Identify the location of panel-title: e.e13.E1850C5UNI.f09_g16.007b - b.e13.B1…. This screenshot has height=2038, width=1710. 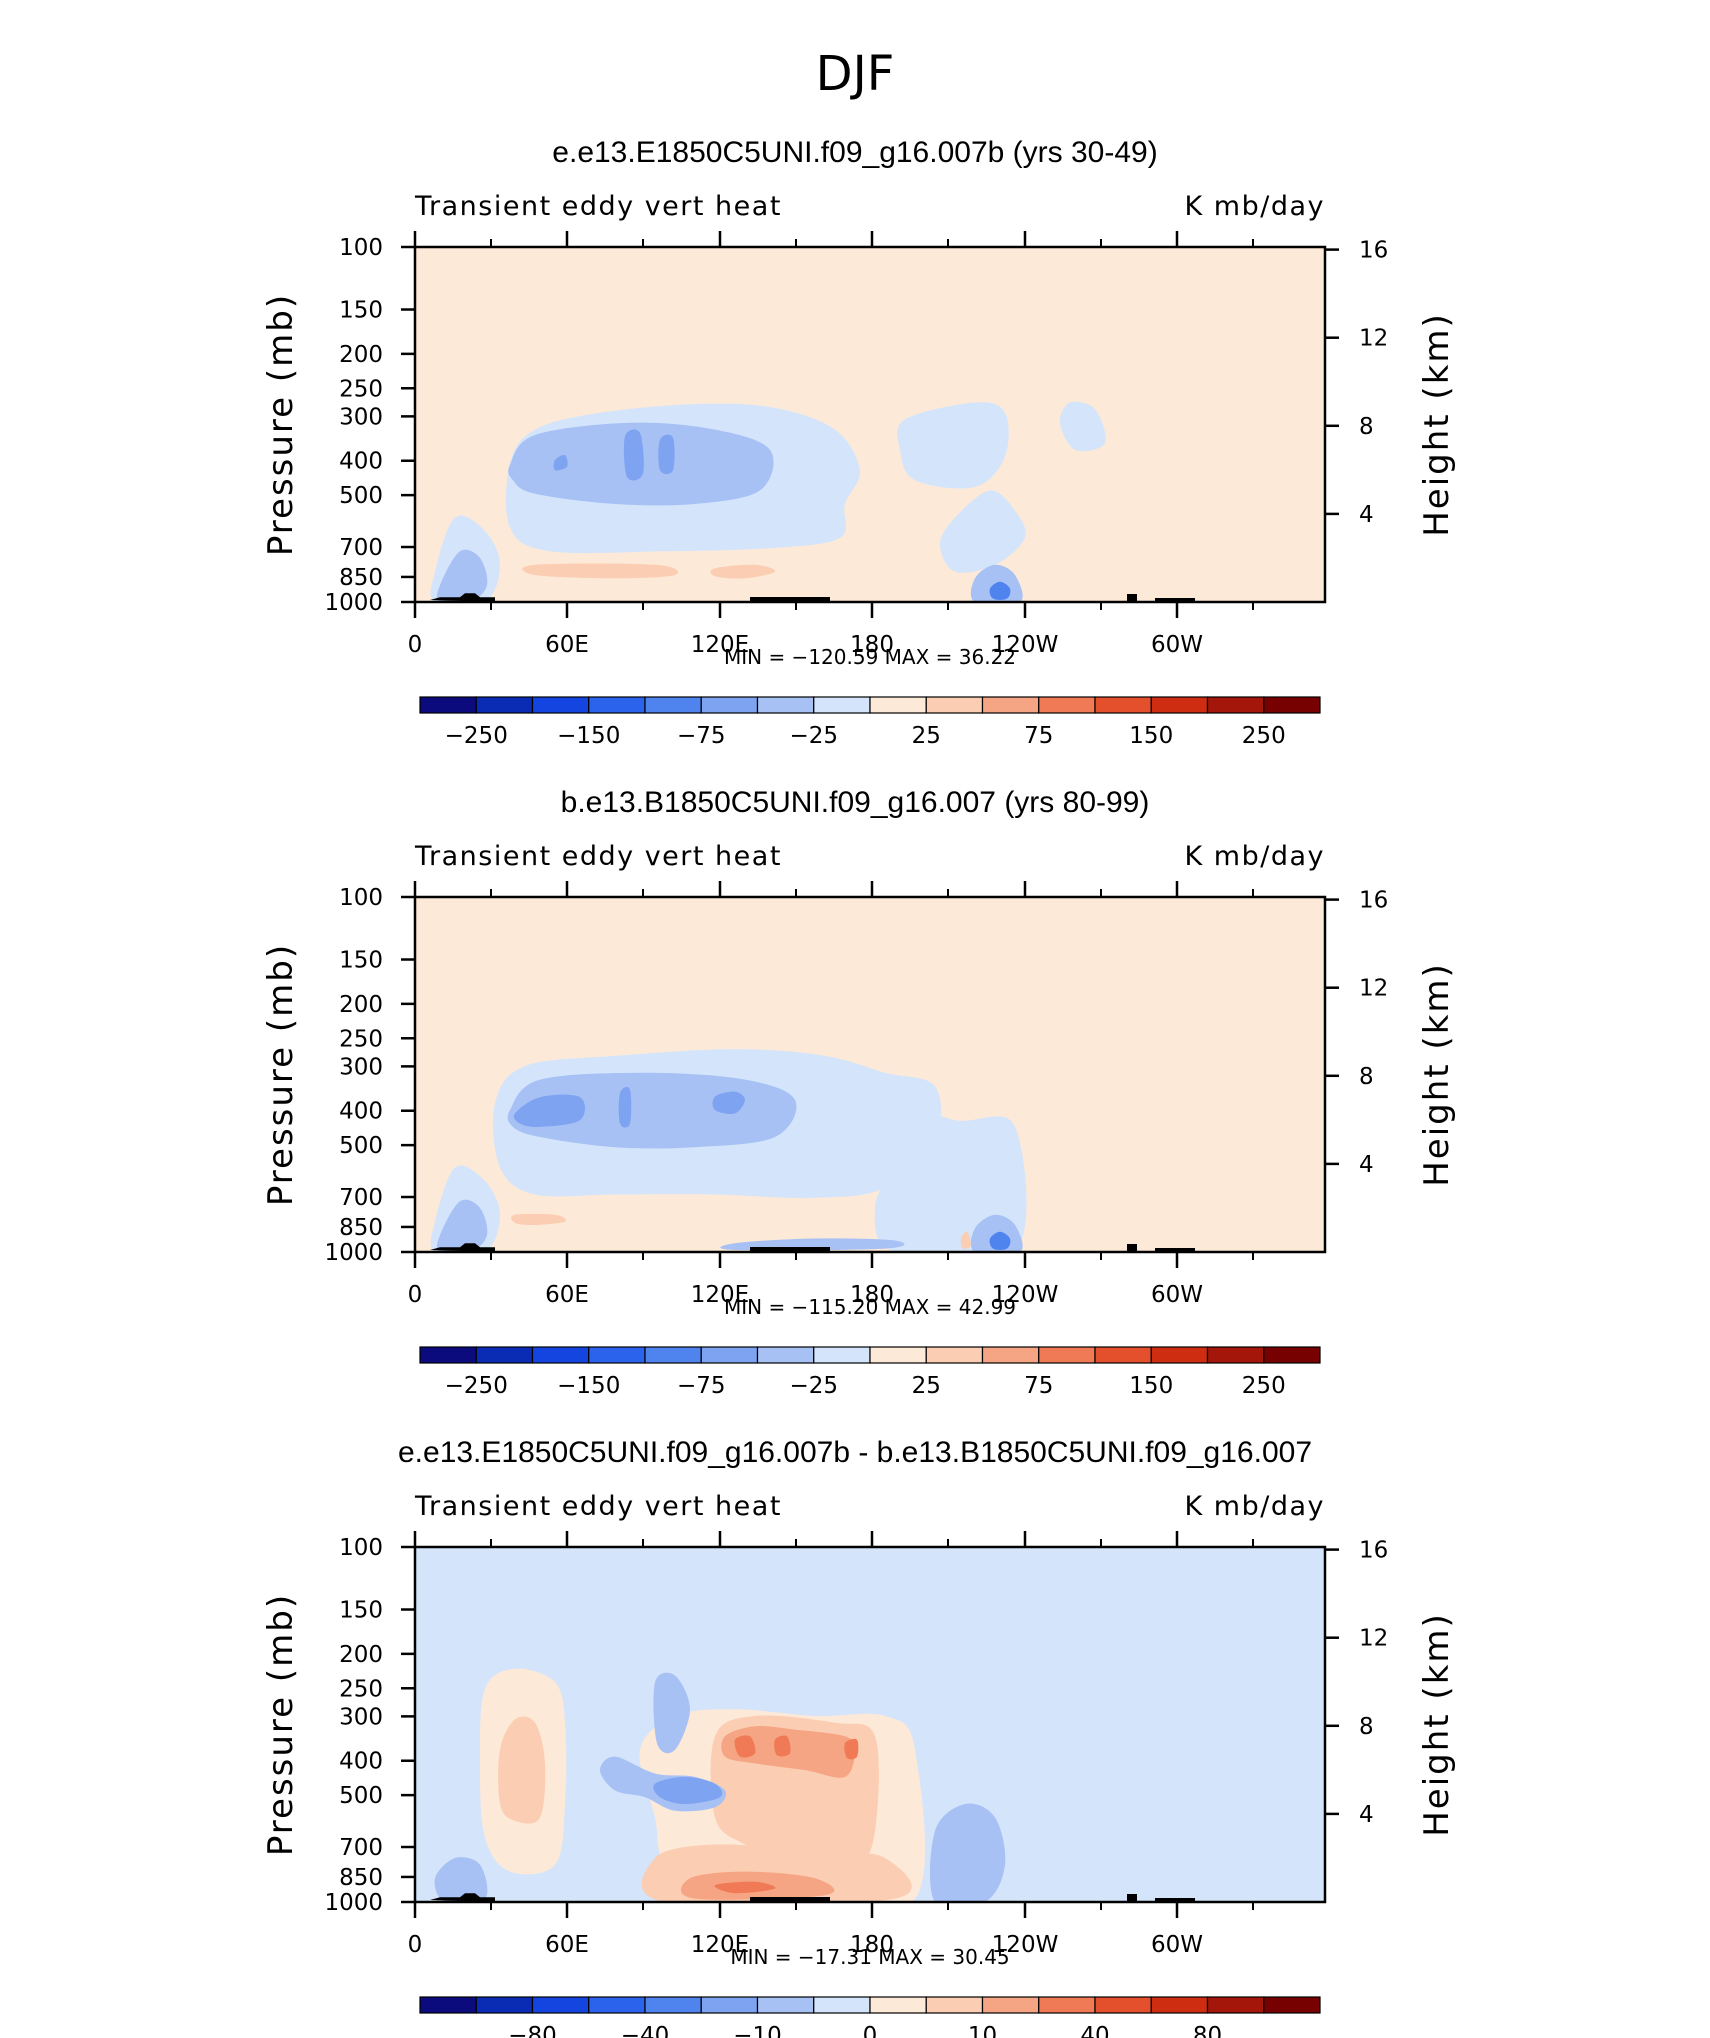
(855, 1452).